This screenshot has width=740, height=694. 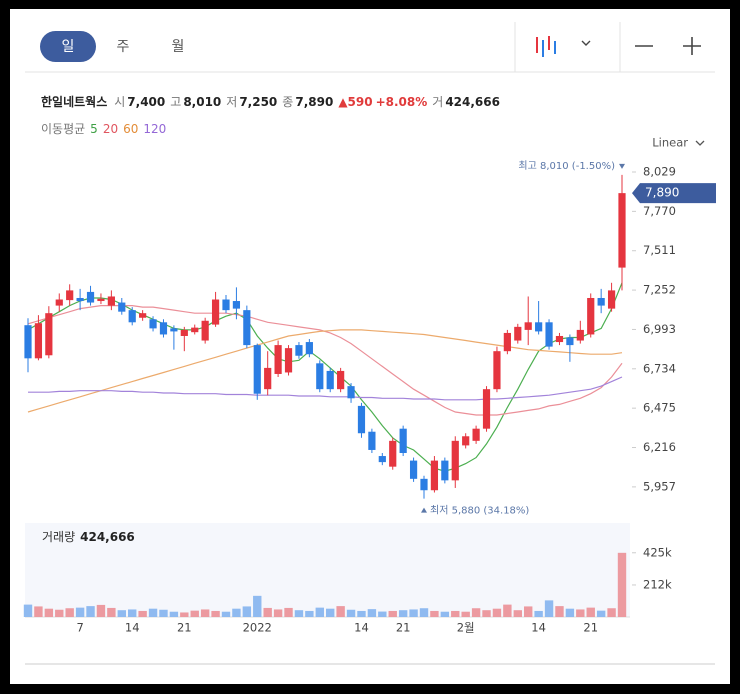 I want to click on high-annotation: 최고 8,010 (-1.50%), so click(x=566, y=166).